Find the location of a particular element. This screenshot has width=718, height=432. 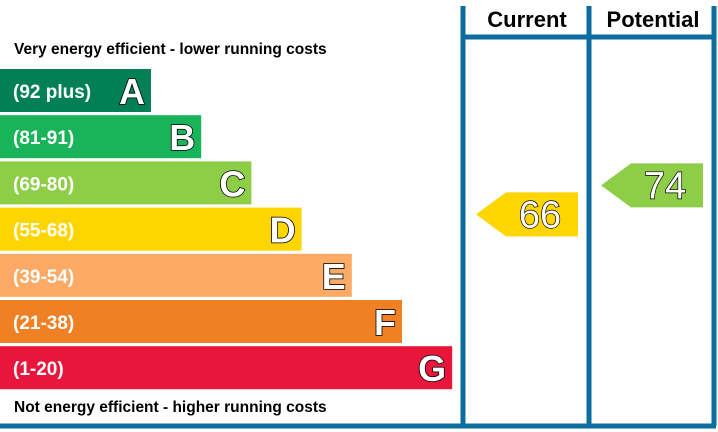

band-b-bar is located at coordinates (101, 137).